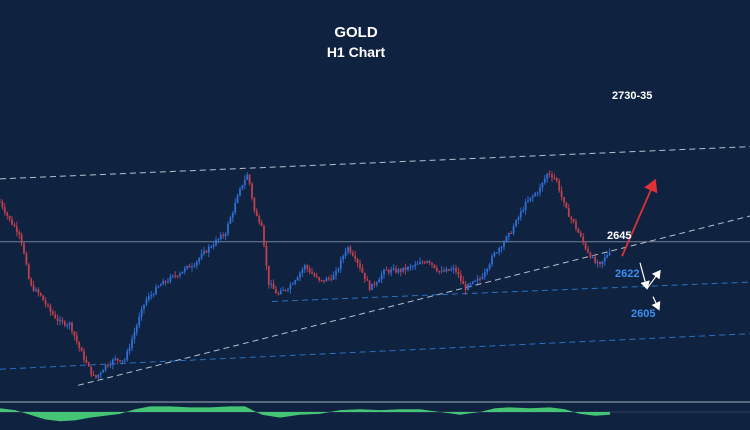  What do you see at coordinates (305, 414) in the screenshot?
I see `oscillator-area` at bounding box center [305, 414].